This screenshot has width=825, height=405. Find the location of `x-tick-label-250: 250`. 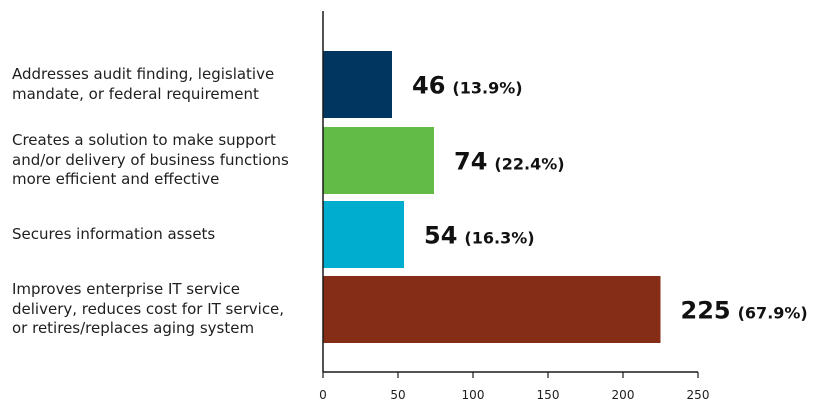

x-tick-label-250: 250 is located at coordinates (698, 395).